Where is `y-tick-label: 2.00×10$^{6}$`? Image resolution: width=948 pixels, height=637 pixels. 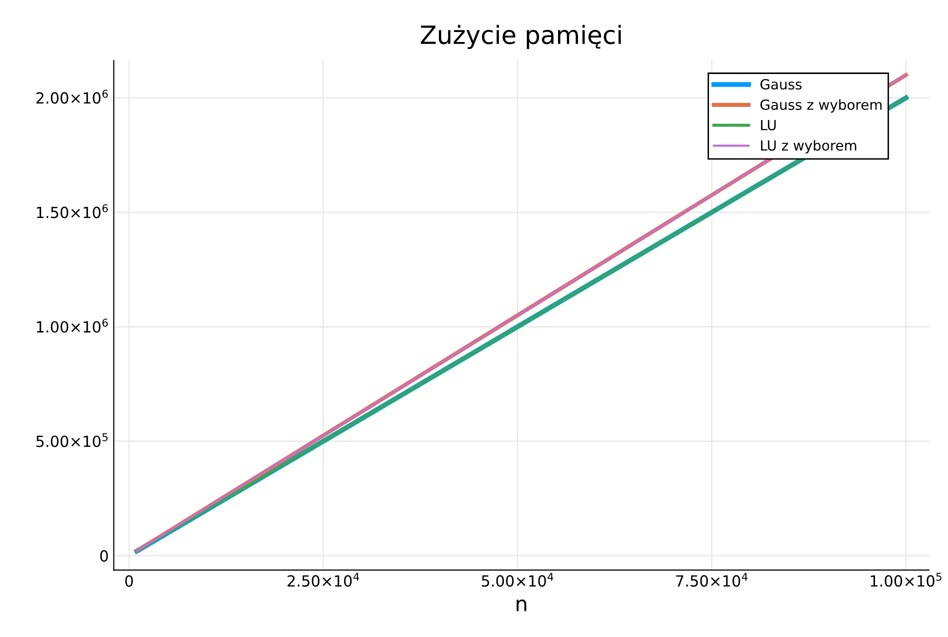
y-tick-label: 2.00×10$^{6}$ is located at coordinates (72, 97).